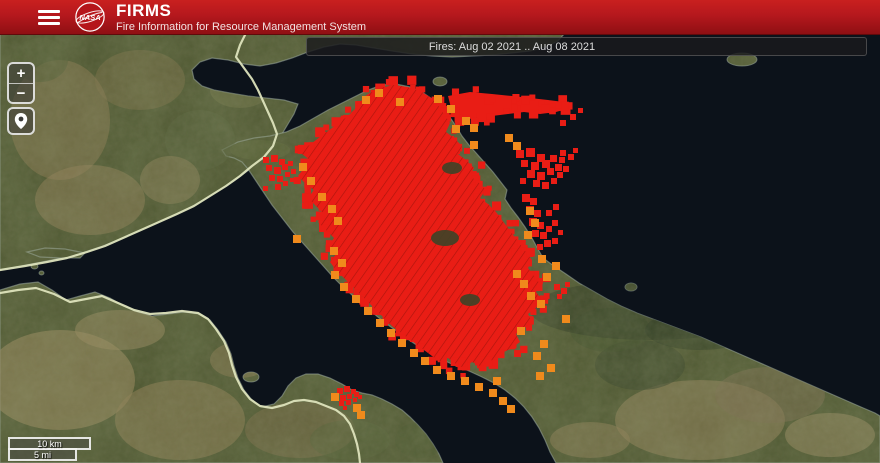  Describe the element at coordinates (21, 93) in the screenshot. I see `zoom-out-button: −` at that location.